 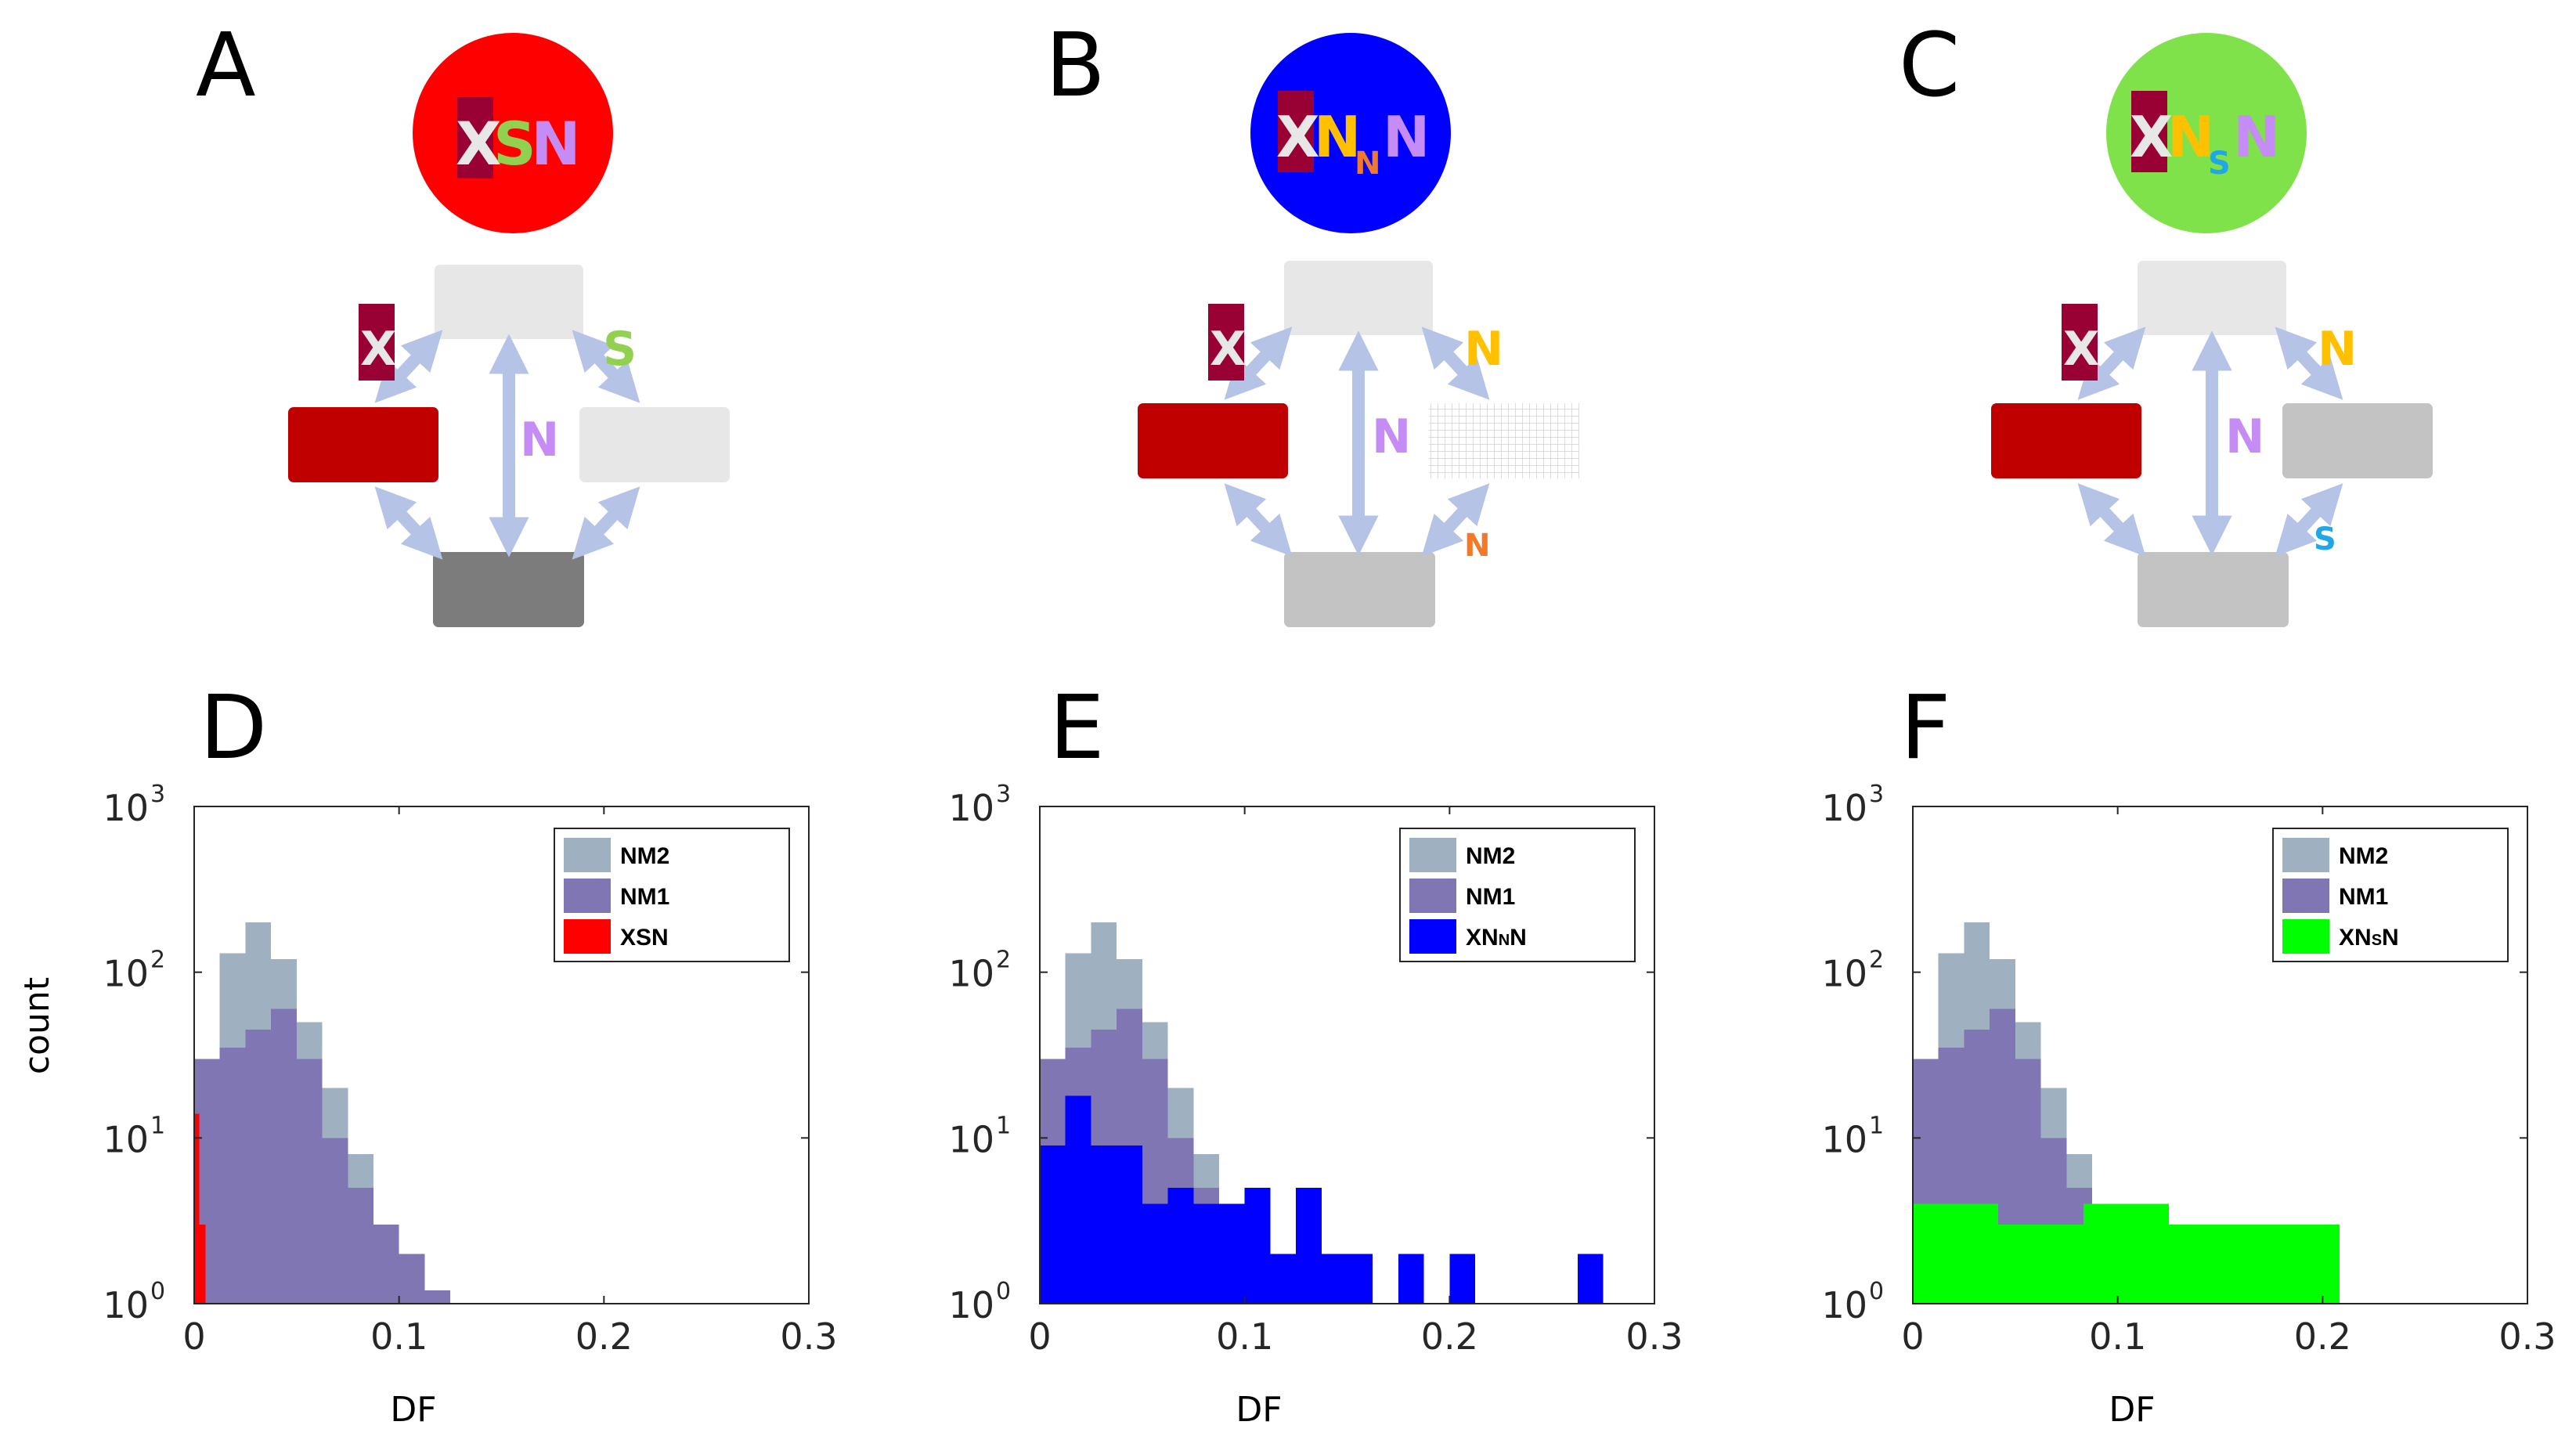 I want to click on x-tick-label: 0.3, so click(x=1654, y=1336).